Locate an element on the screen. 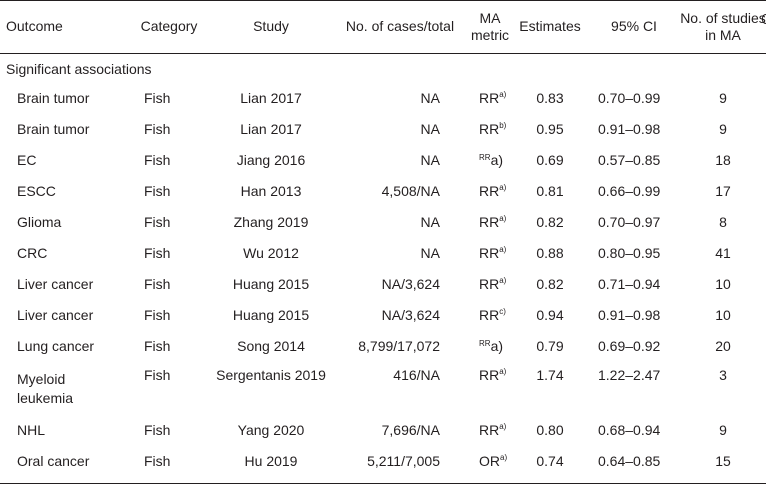  cell-estimate: 0.88 is located at coordinates (550, 253).